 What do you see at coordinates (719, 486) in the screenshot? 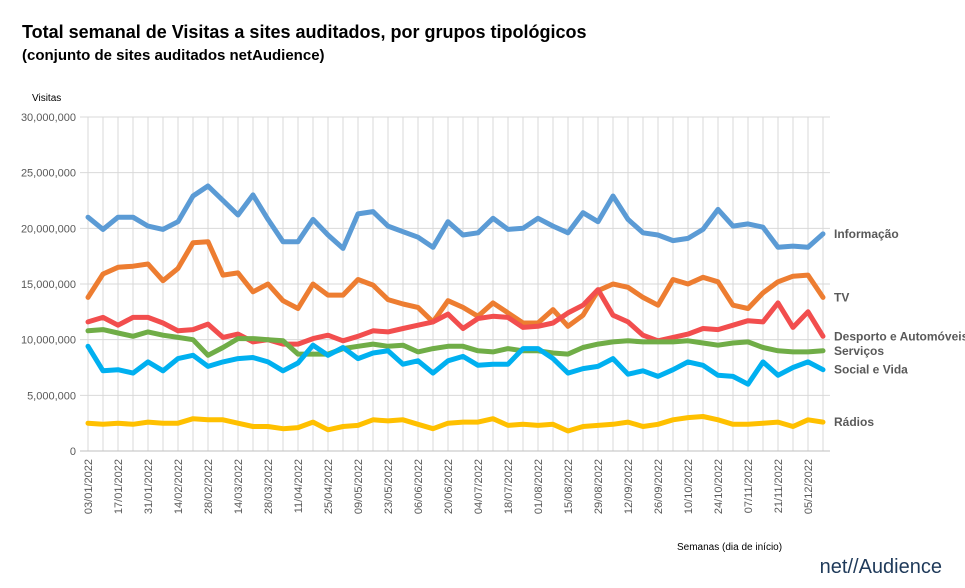
I see `x-tick-label: 24/10/2022` at bounding box center [719, 486].